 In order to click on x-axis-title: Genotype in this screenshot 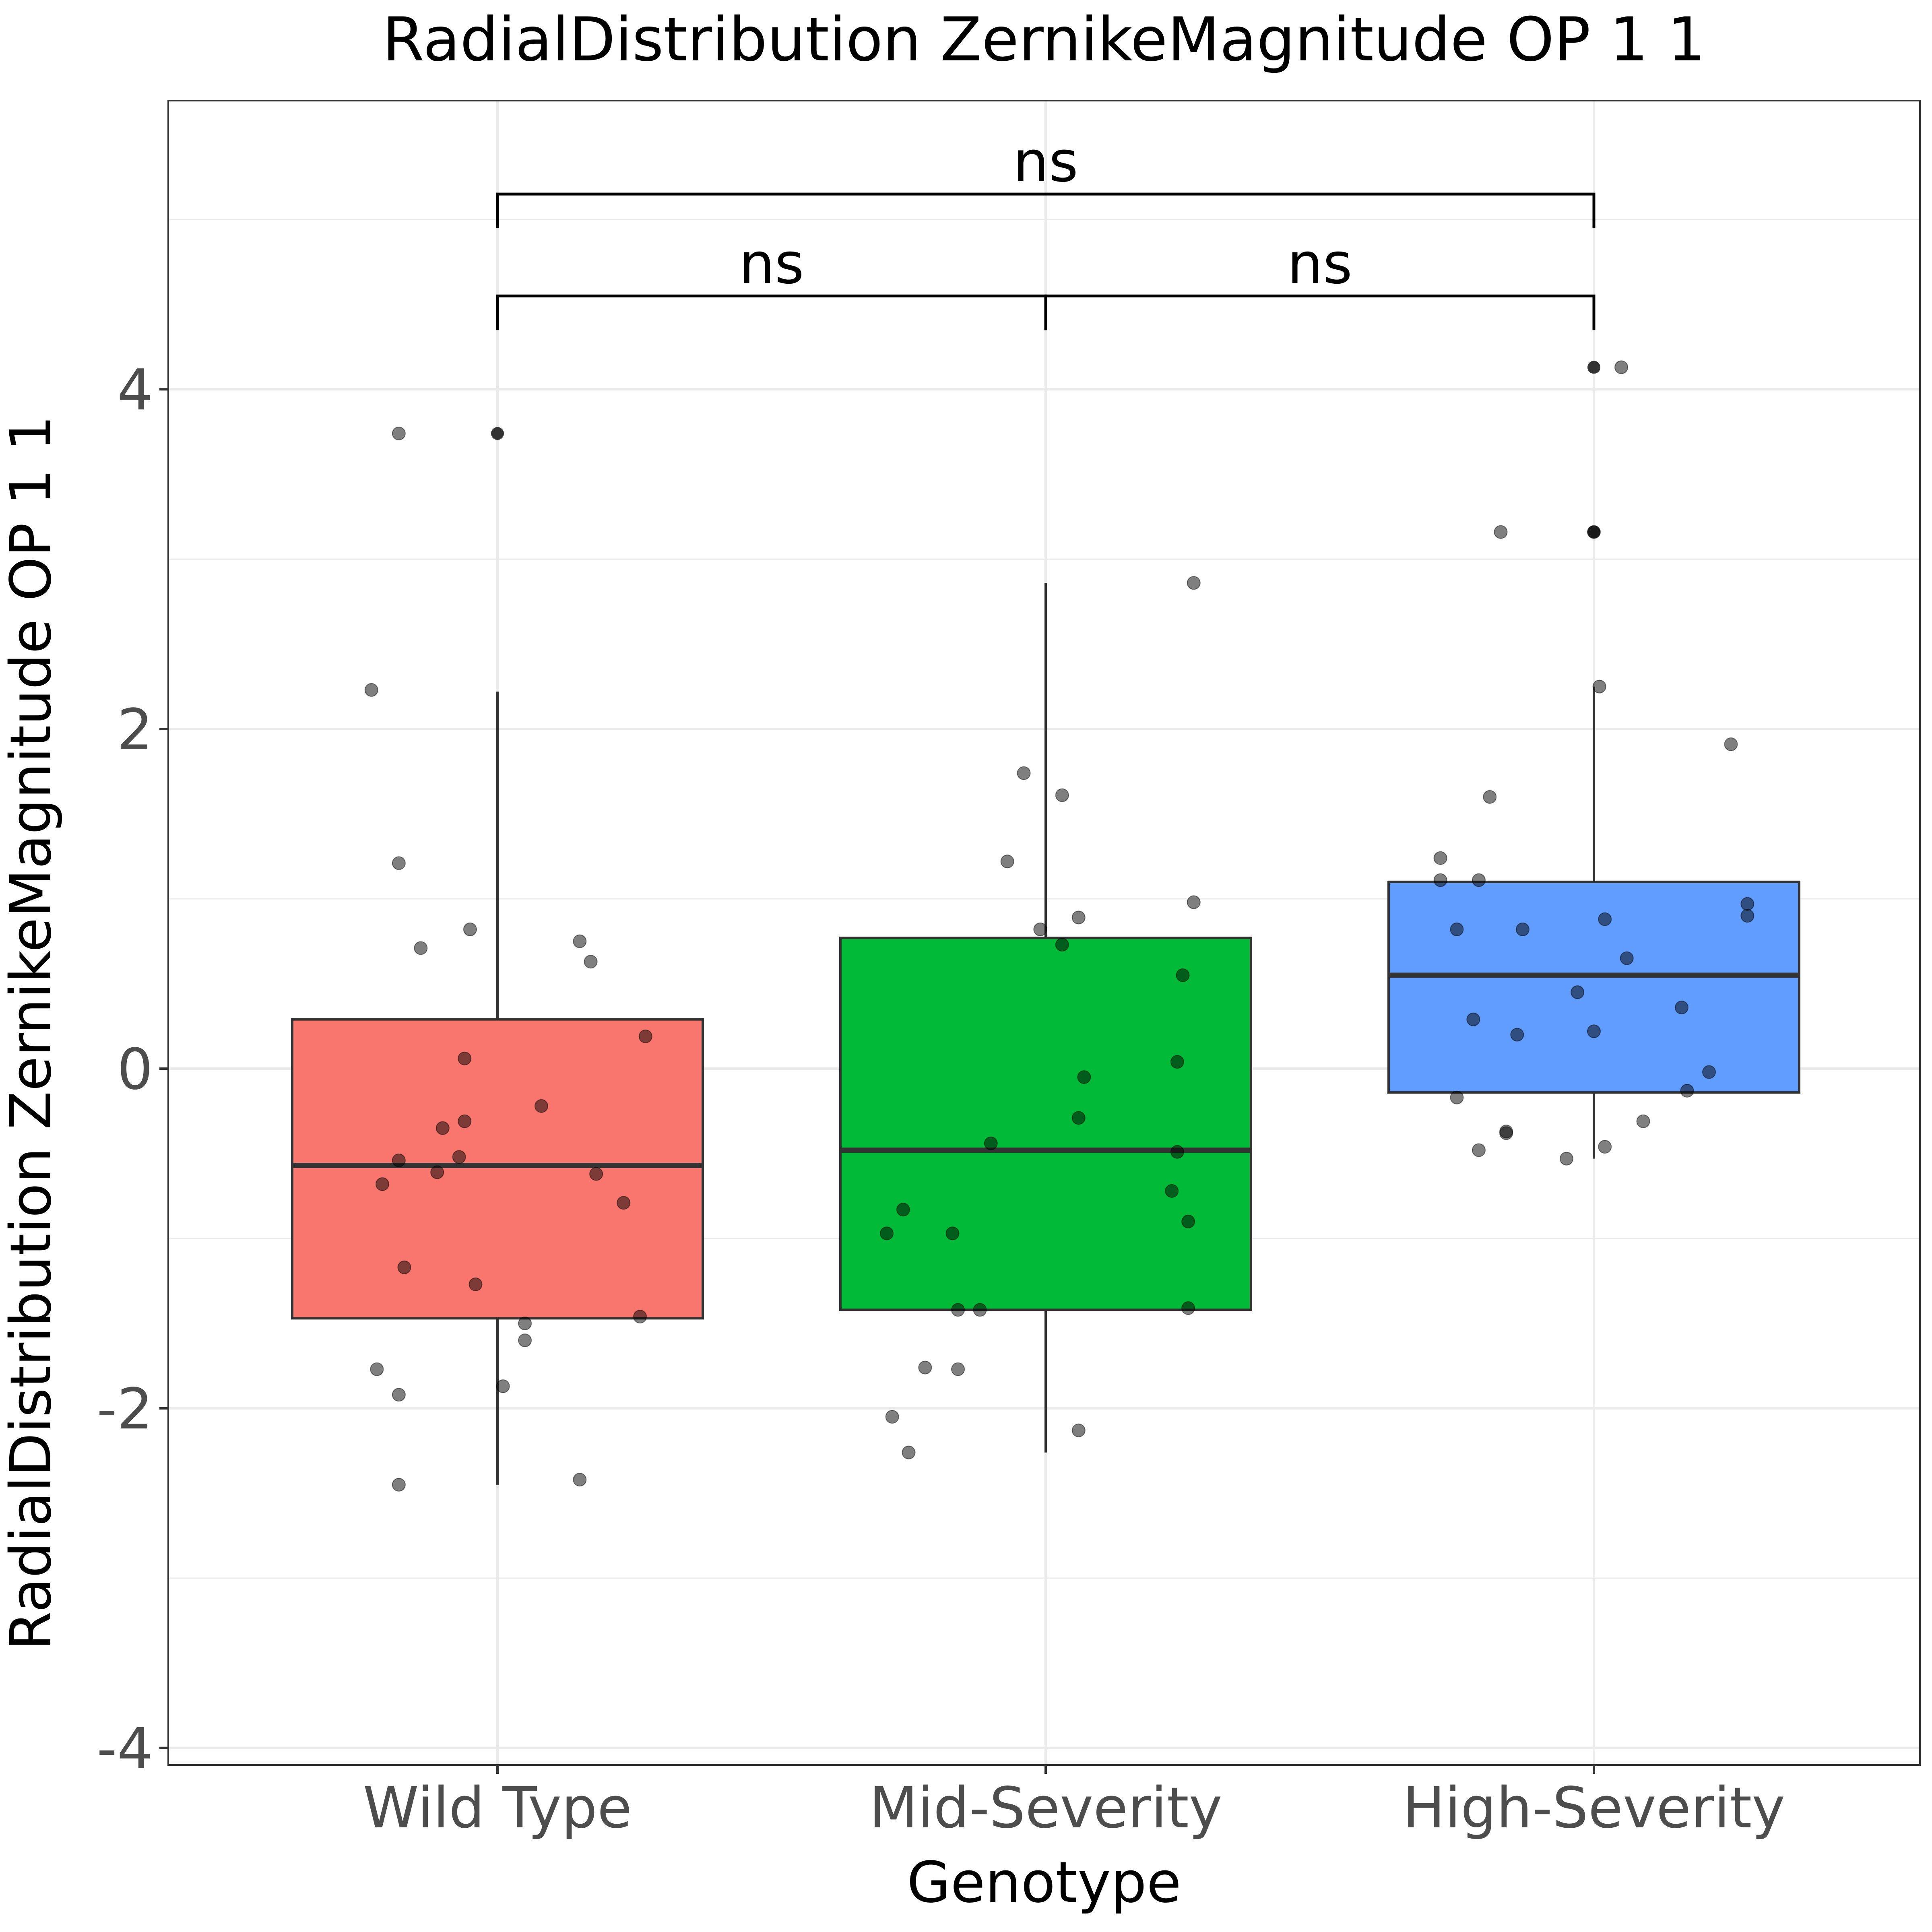, I will do `click(1044, 1882)`.